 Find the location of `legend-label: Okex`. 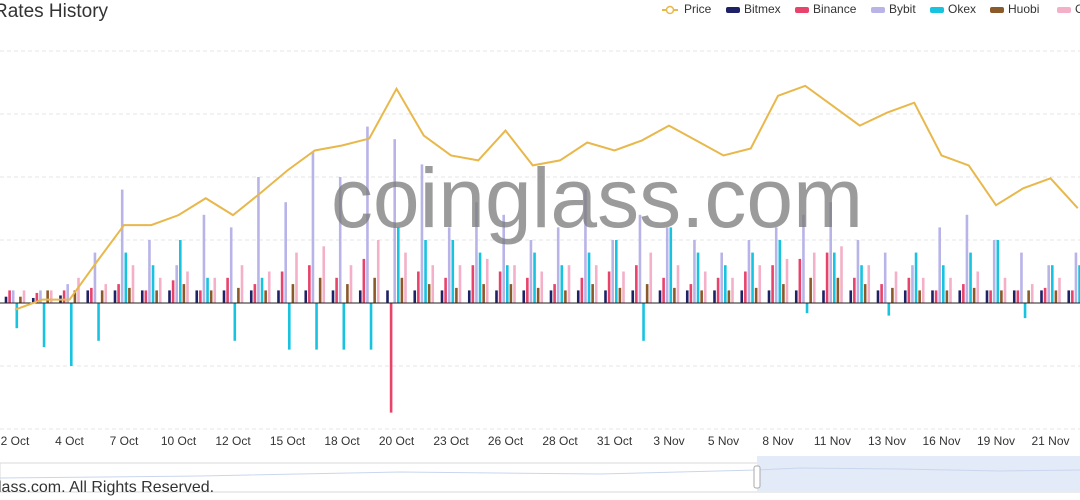

legend-label: Okex is located at coordinates (962, 9).